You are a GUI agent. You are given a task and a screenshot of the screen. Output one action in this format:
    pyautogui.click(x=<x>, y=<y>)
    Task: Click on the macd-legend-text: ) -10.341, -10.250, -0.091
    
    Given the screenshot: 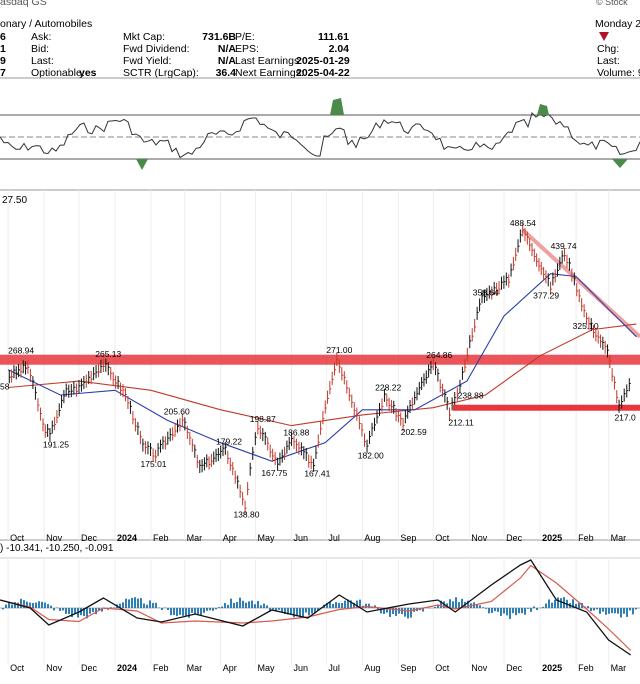 What is the action you would take?
    pyautogui.click(x=57, y=548)
    